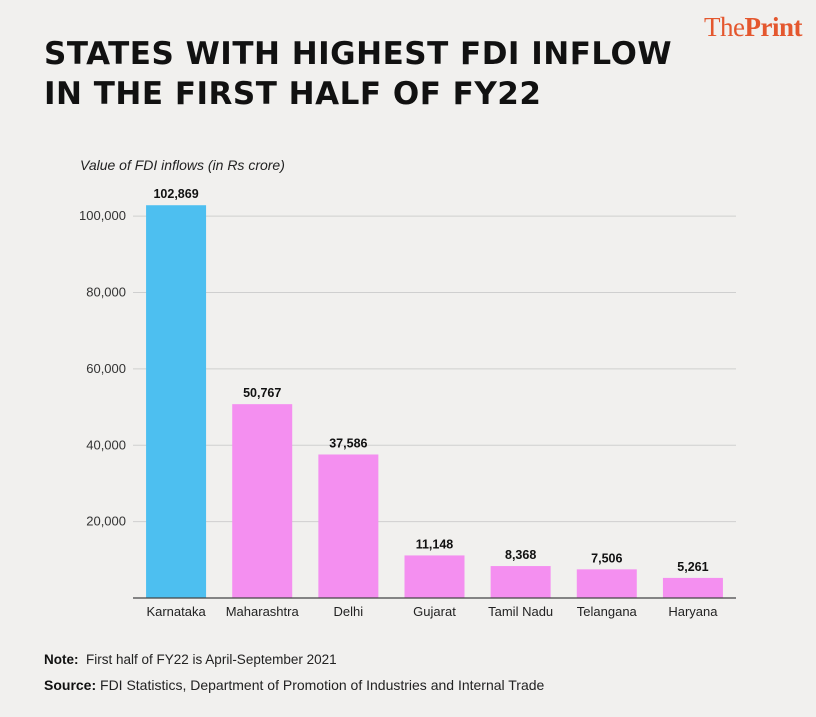 This screenshot has width=816, height=717. I want to click on y-tick-label: 60,000, so click(106, 368).